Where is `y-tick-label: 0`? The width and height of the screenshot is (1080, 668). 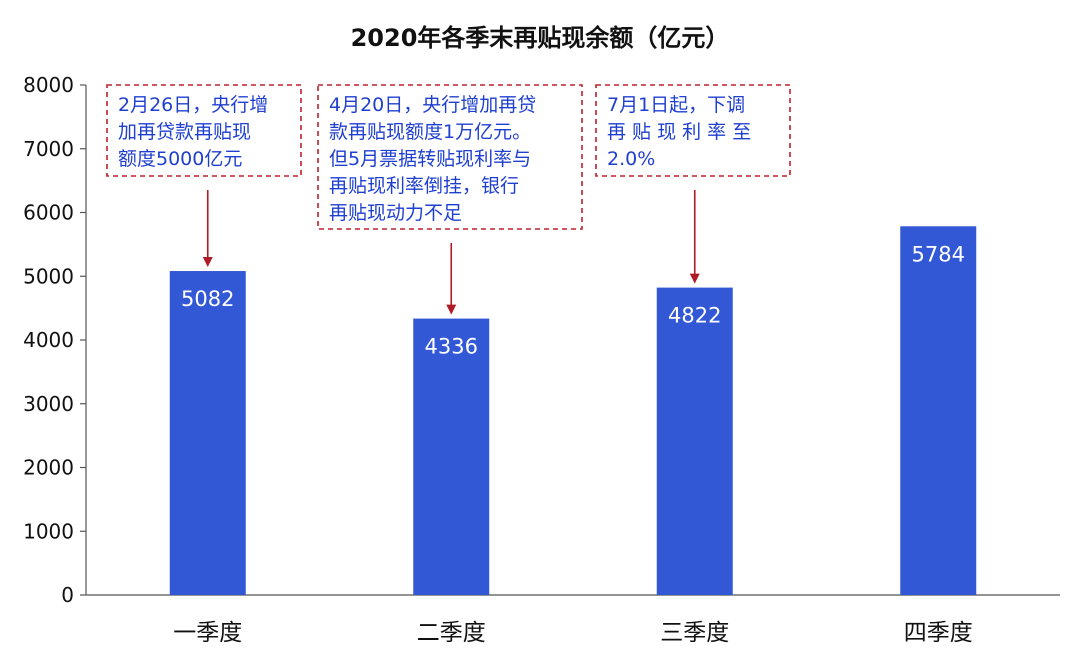 y-tick-label: 0 is located at coordinates (67, 595).